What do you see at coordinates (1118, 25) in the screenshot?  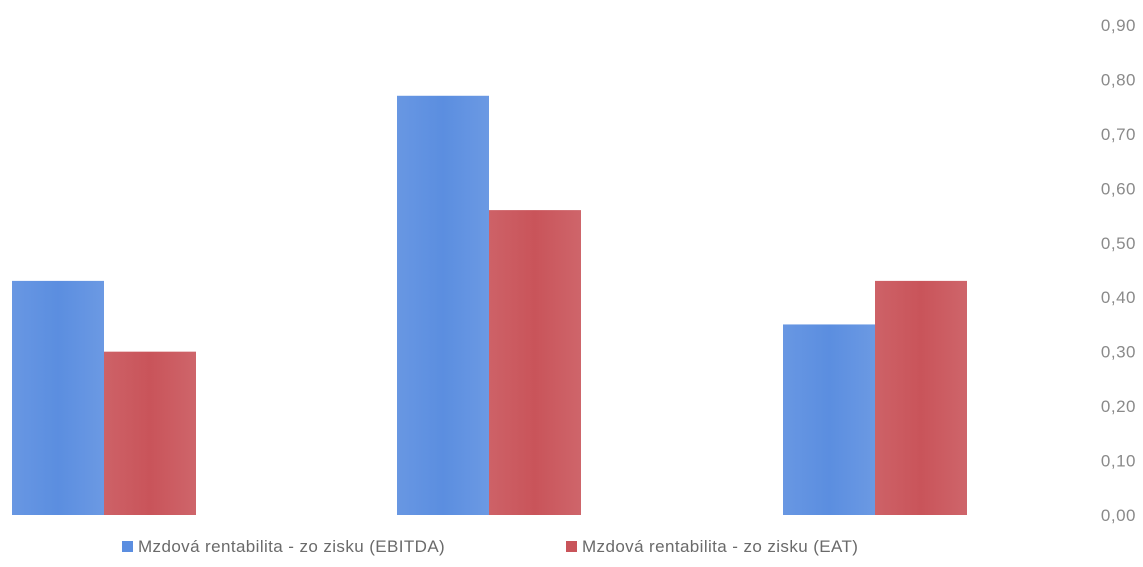 I see `y-tick-label: 0,90` at bounding box center [1118, 25].